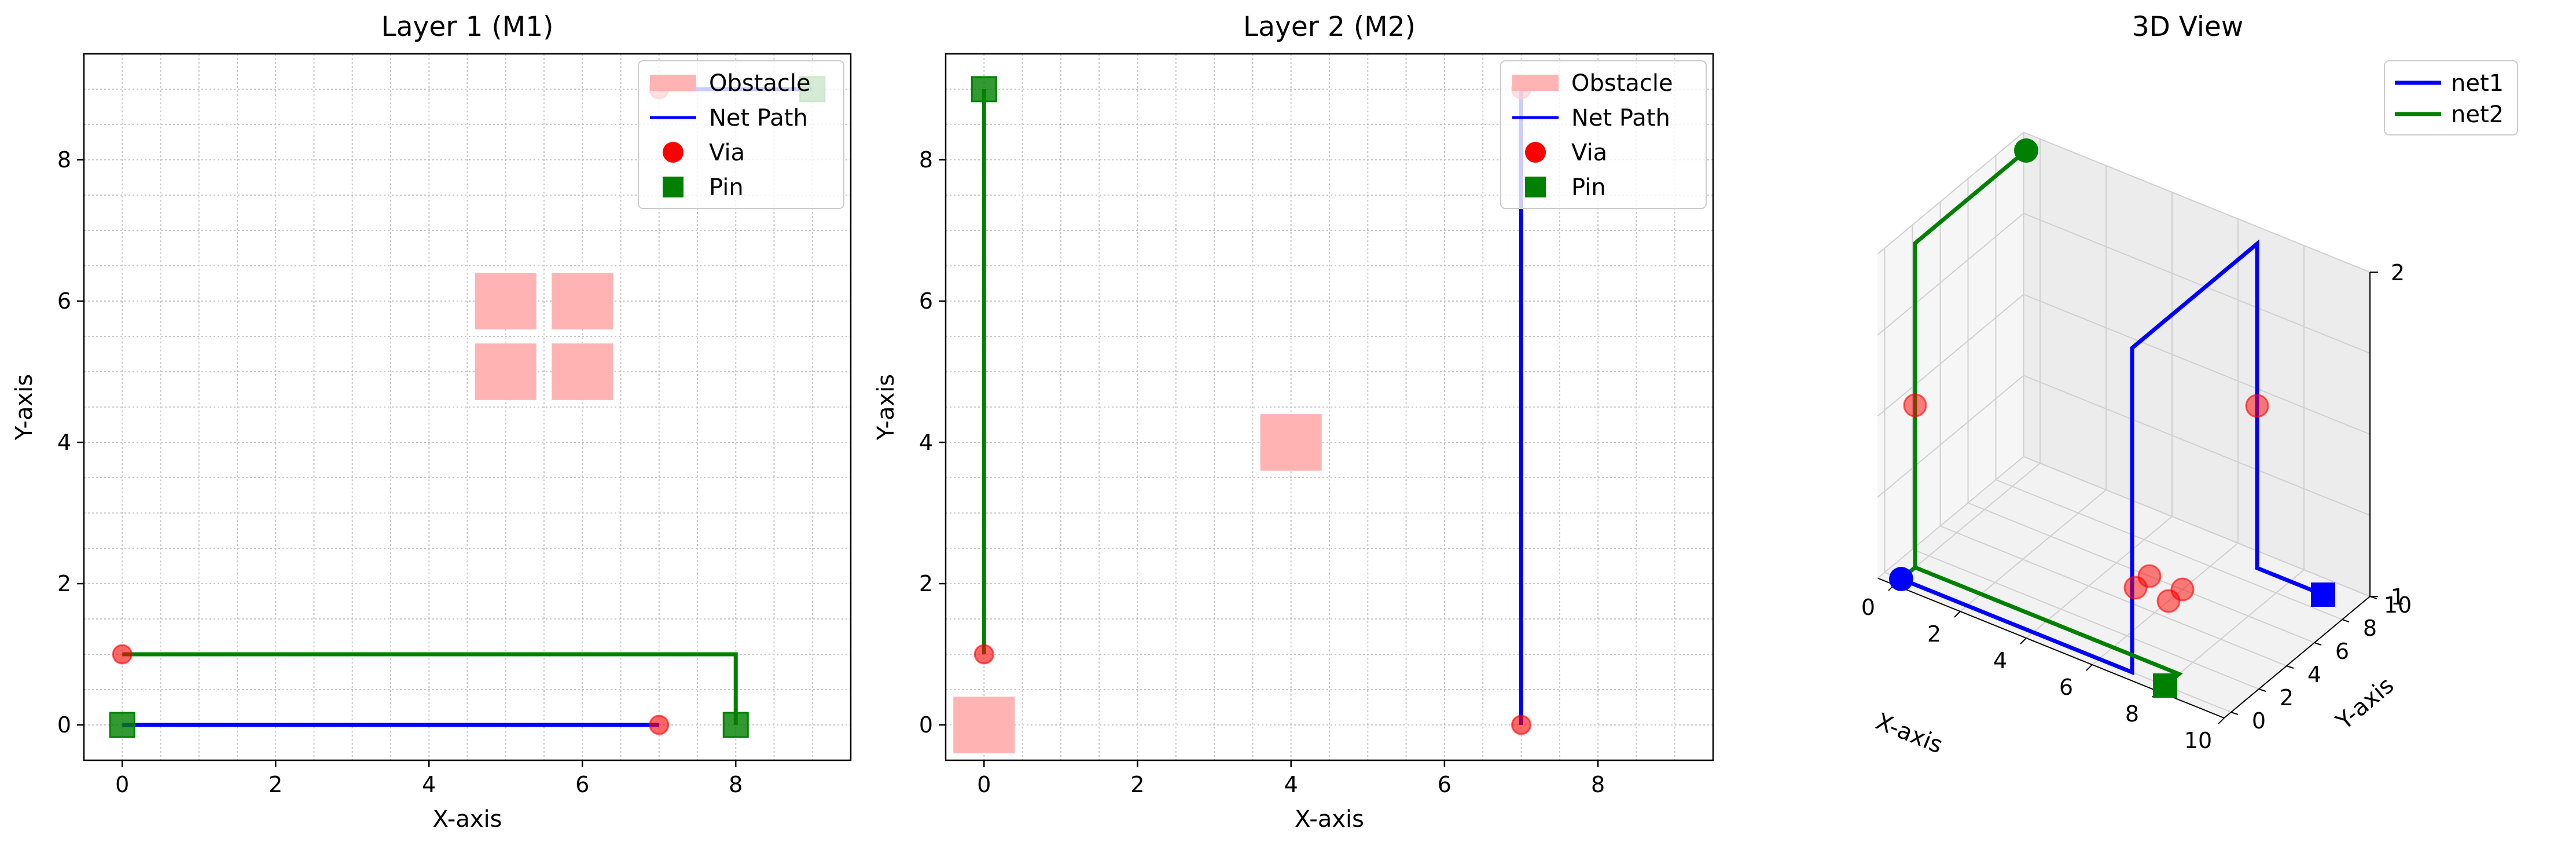 The height and width of the screenshot is (850, 2576). I want to click on net-path, so click(430, 688).